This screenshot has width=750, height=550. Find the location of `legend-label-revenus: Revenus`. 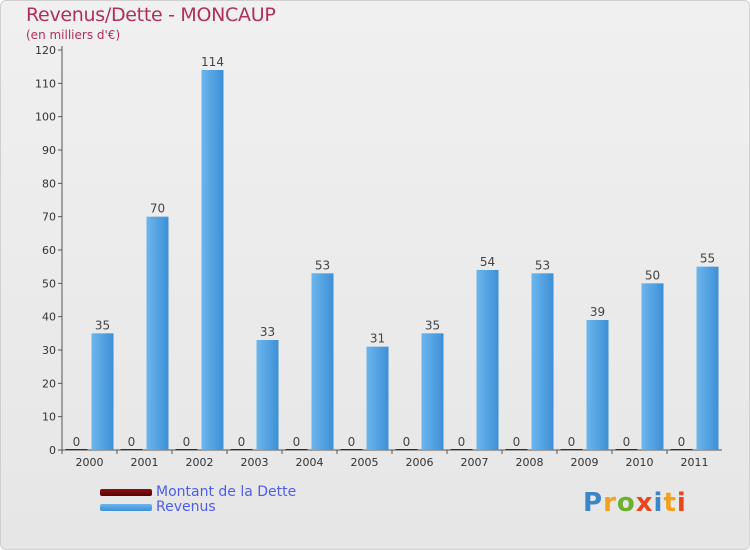

legend-label-revenus: Revenus is located at coordinates (186, 507).